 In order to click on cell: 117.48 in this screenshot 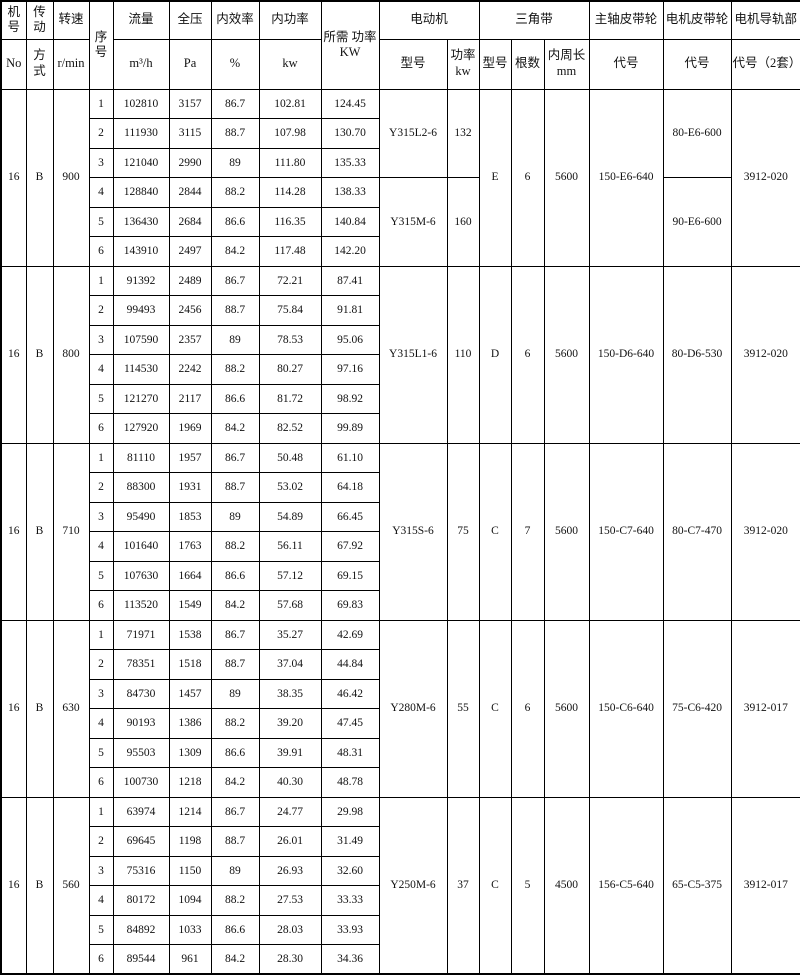, I will do `click(290, 251)`.